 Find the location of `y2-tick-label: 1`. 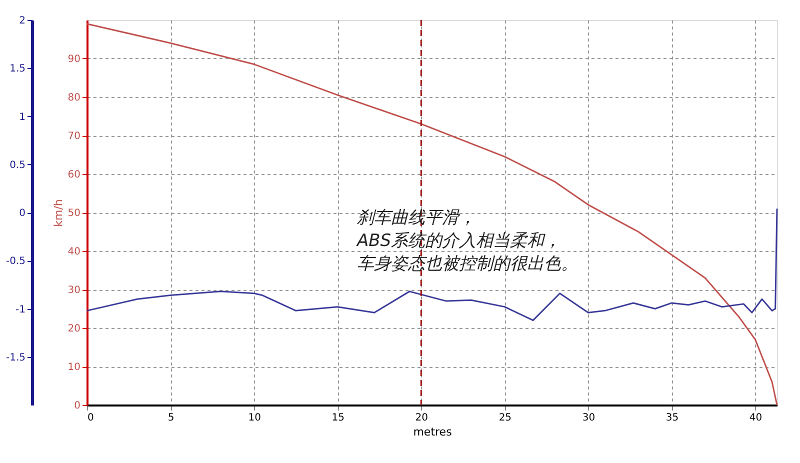

y2-tick-label: 1 is located at coordinates (22, 117).